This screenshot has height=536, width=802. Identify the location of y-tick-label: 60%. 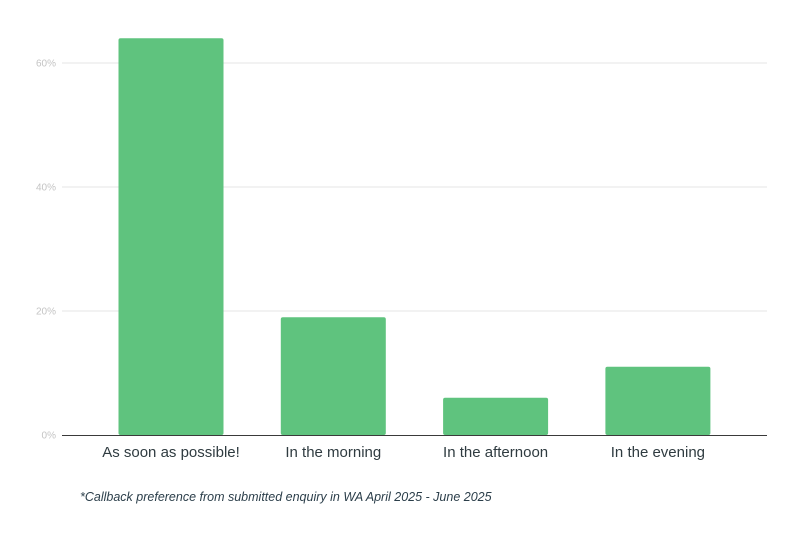
(46, 64).